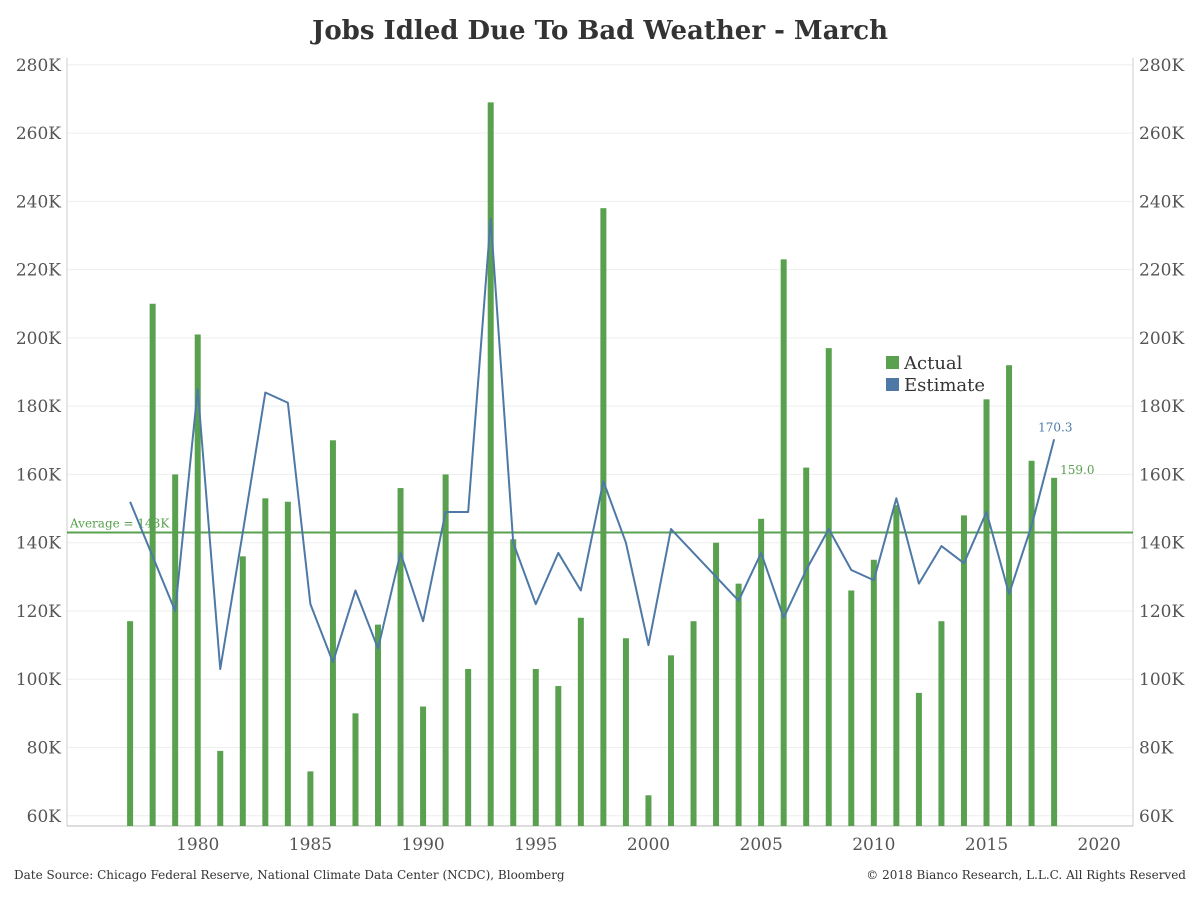 Image resolution: width=1200 pixels, height=900 pixels. I want to click on y-tick-label-left: 140K, so click(38, 544).